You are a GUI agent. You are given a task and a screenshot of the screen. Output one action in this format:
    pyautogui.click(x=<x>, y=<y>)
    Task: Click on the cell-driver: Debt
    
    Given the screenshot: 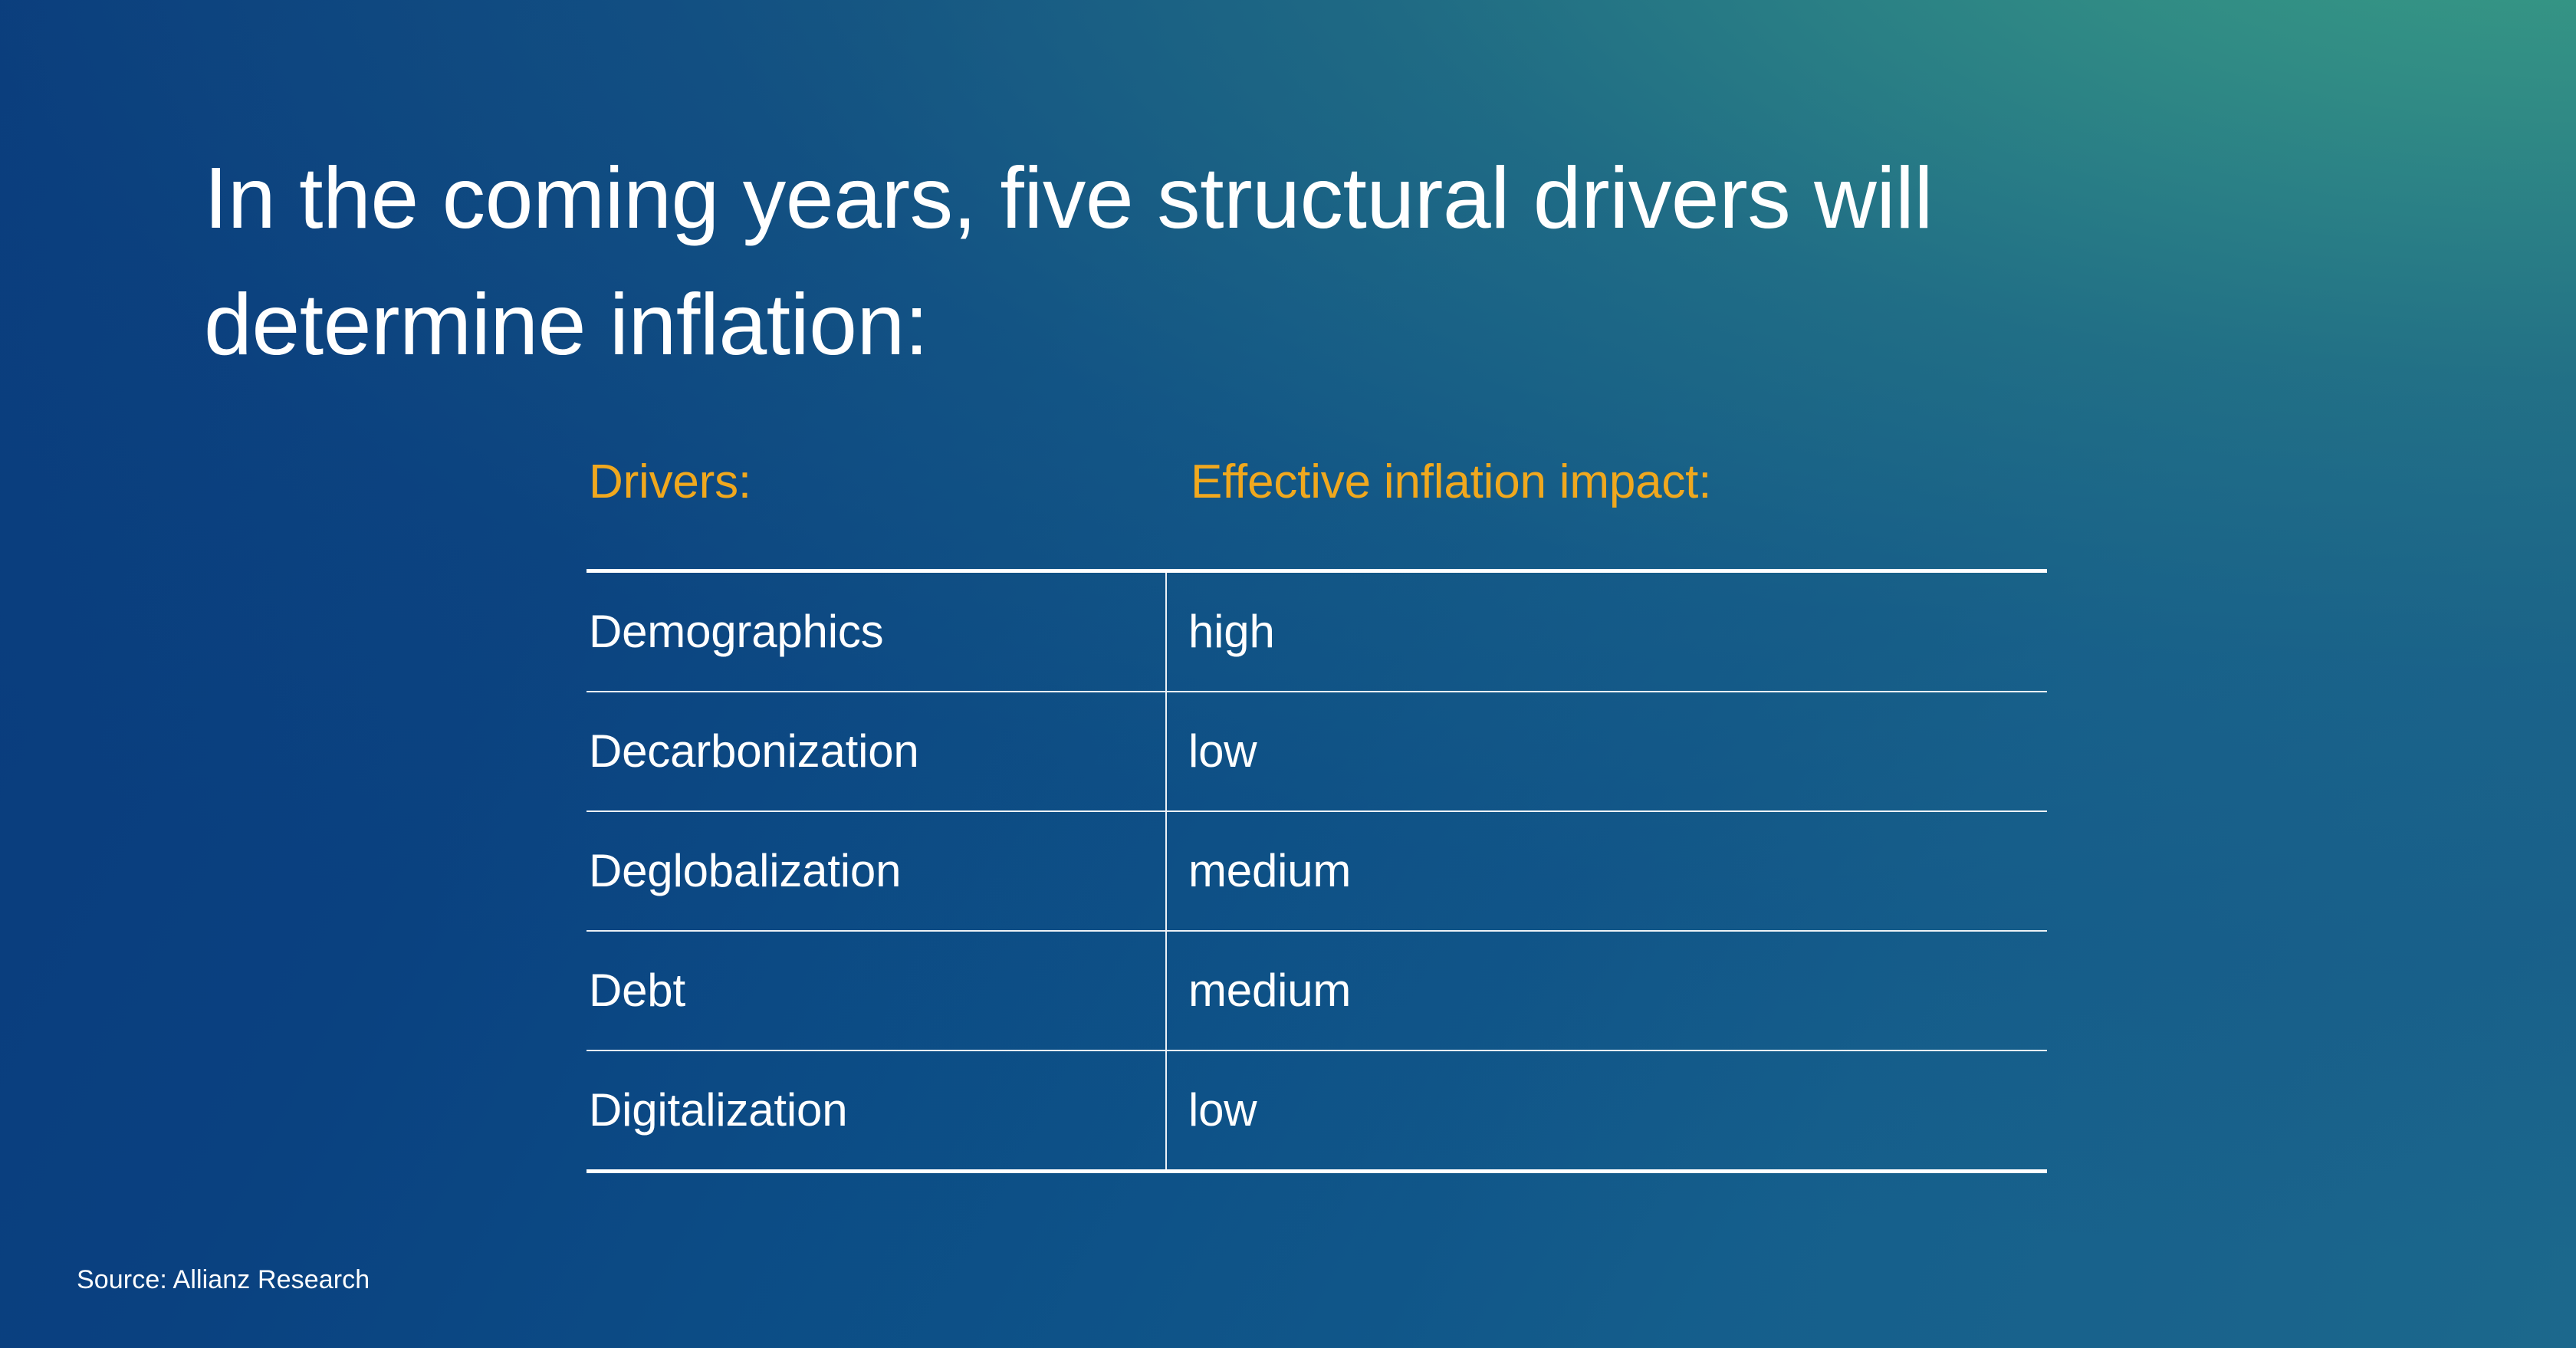 What is the action you would take?
    pyautogui.click(x=877, y=991)
    